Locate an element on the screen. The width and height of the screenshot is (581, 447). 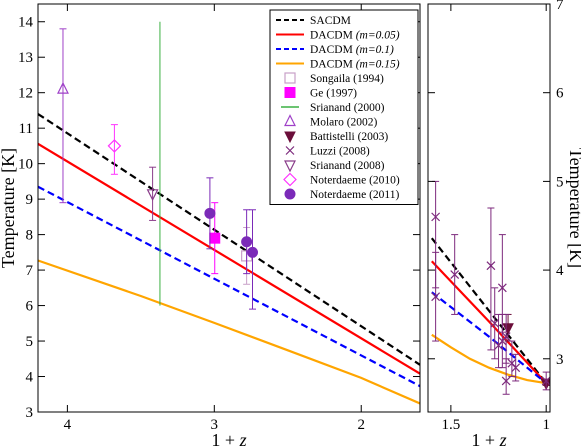
x-tick-label: 1.5 is located at coordinates (451, 425).